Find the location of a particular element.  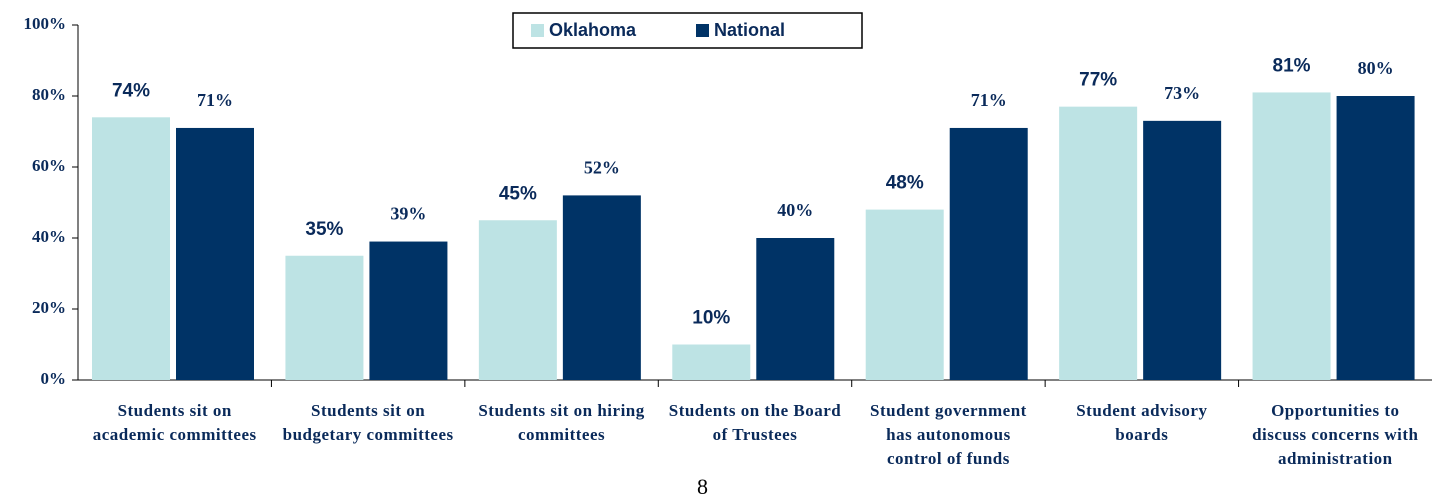

x-tick-label: Students sit on hiring committees is located at coordinates (561, 422).